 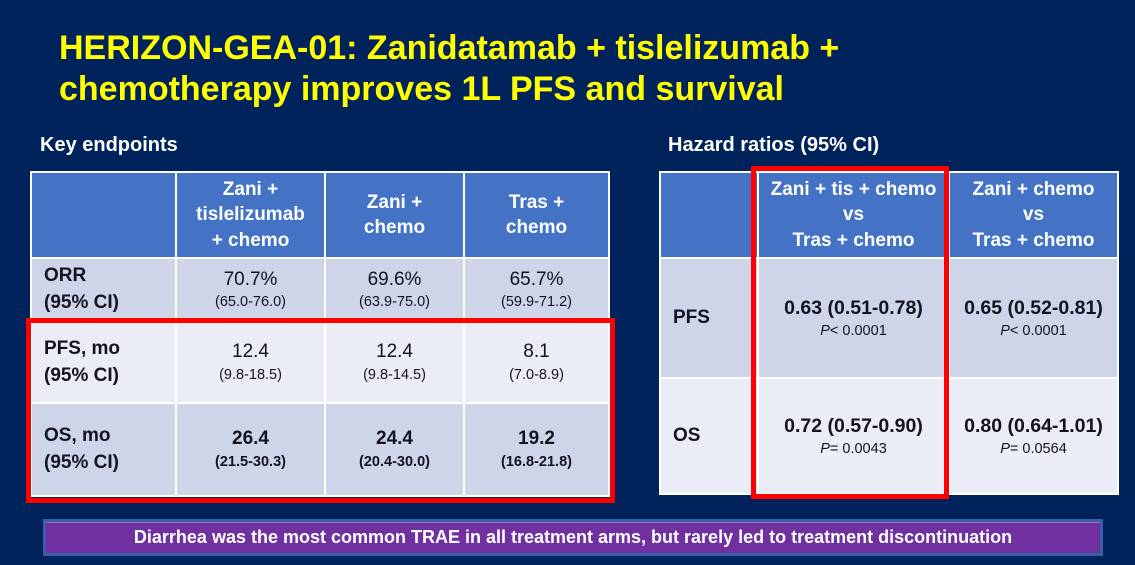 I want to click on key-endpoints-header-tras-chemo: Tras + chemo, so click(x=536, y=215).